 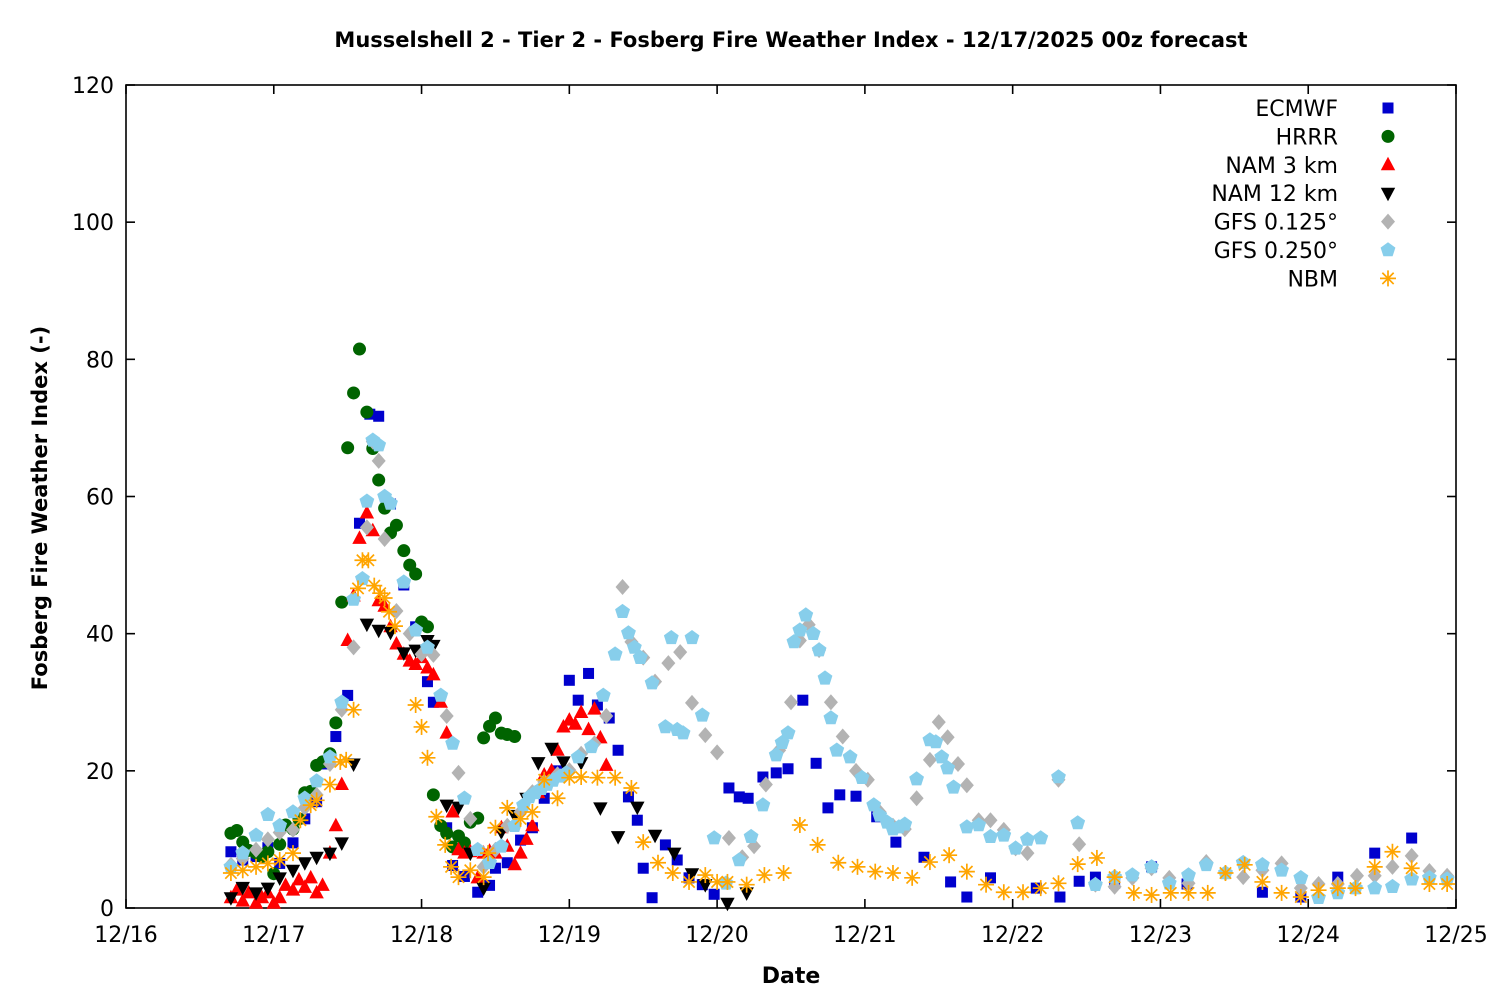 What do you see at coordinates (100, 635) in the screenshot?
I see `y-tick-label: 40` at bounding box center [100, 635].